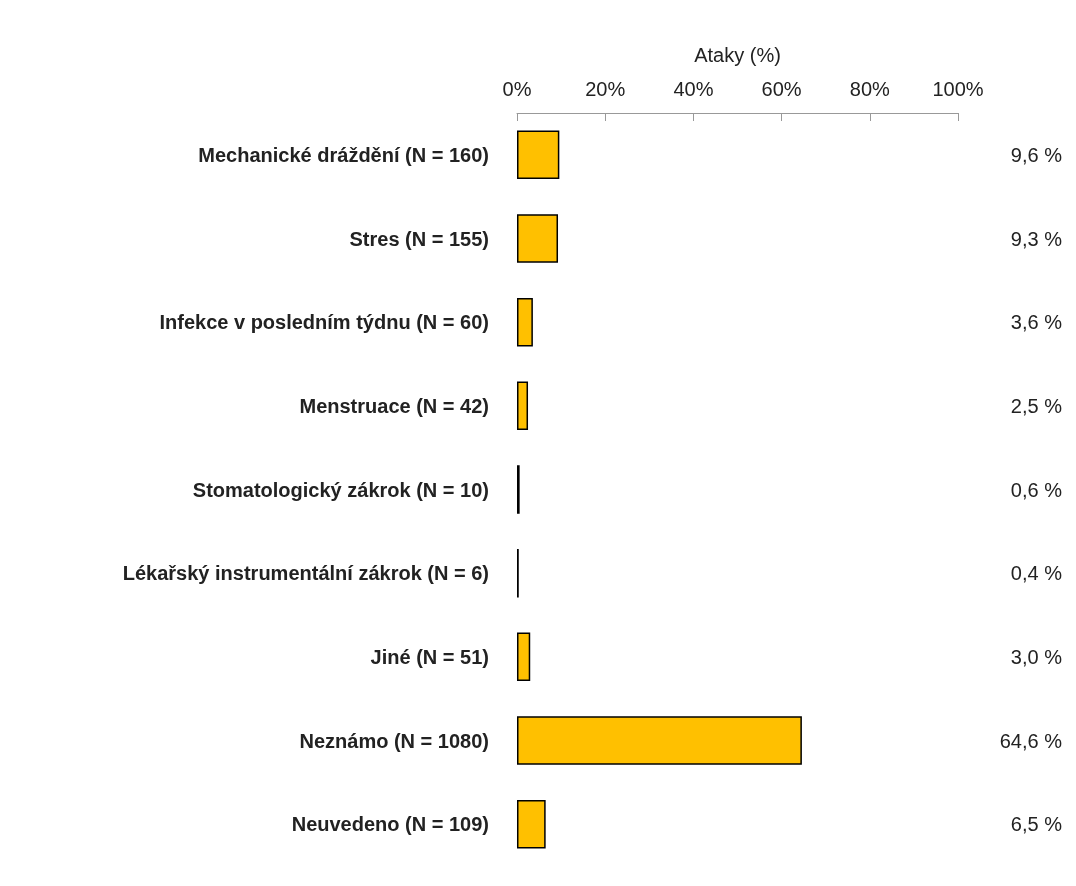  What do you see at coordinates (517, 89) in the screenshot?
I see `x-tick-label: 0%` at bounding box center [517, 89].